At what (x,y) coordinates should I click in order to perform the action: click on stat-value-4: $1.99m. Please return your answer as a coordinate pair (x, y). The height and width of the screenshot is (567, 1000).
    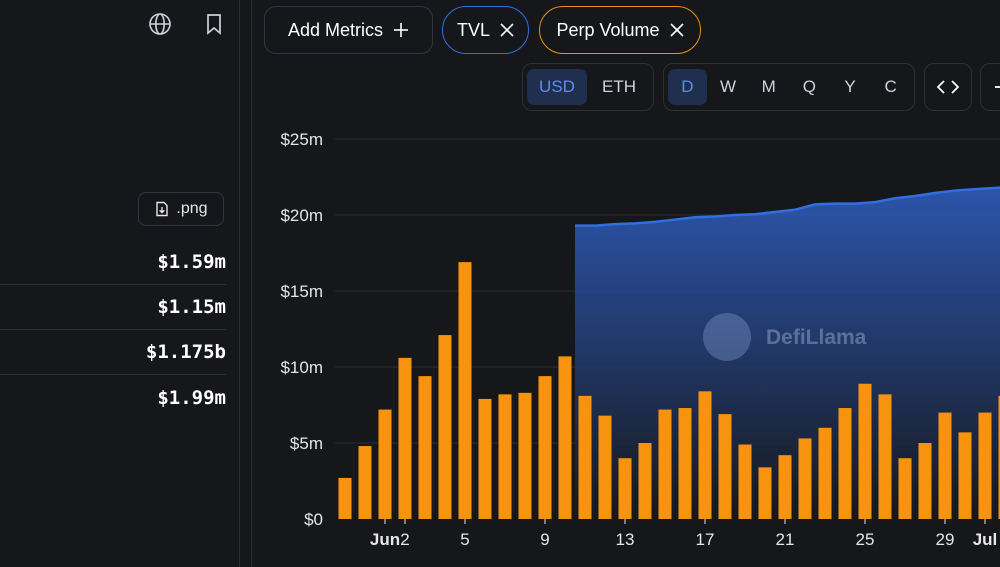
    Looking at the image, I should click on (191, 397).